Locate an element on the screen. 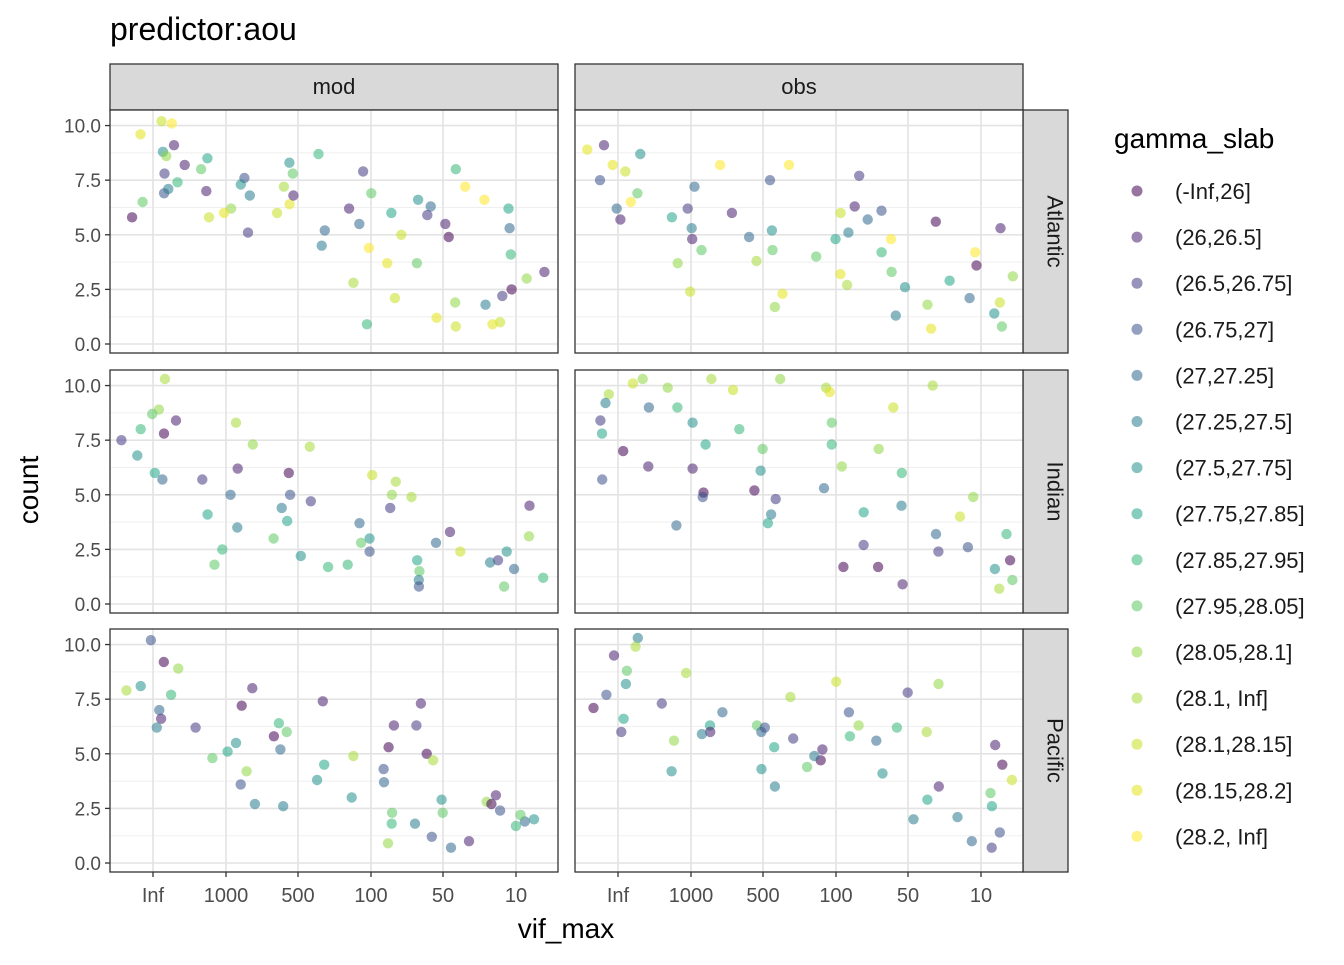  y-tick-label: 0.0 is located at coordinates (88, 864).